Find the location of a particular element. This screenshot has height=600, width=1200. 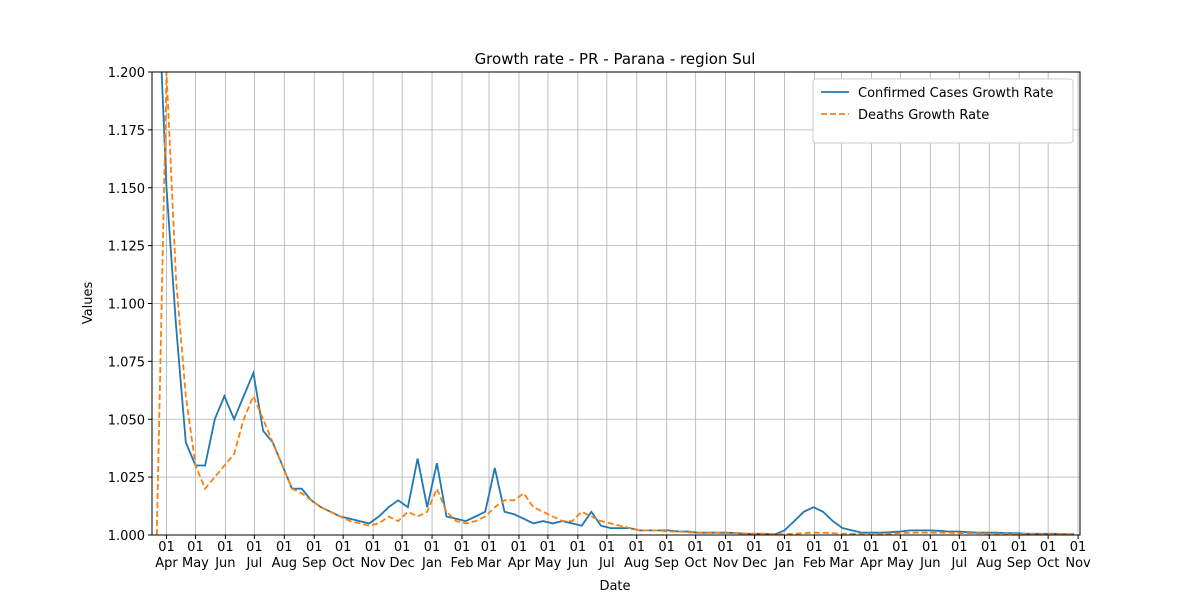

legend-box is located at coordinates (943, 111).